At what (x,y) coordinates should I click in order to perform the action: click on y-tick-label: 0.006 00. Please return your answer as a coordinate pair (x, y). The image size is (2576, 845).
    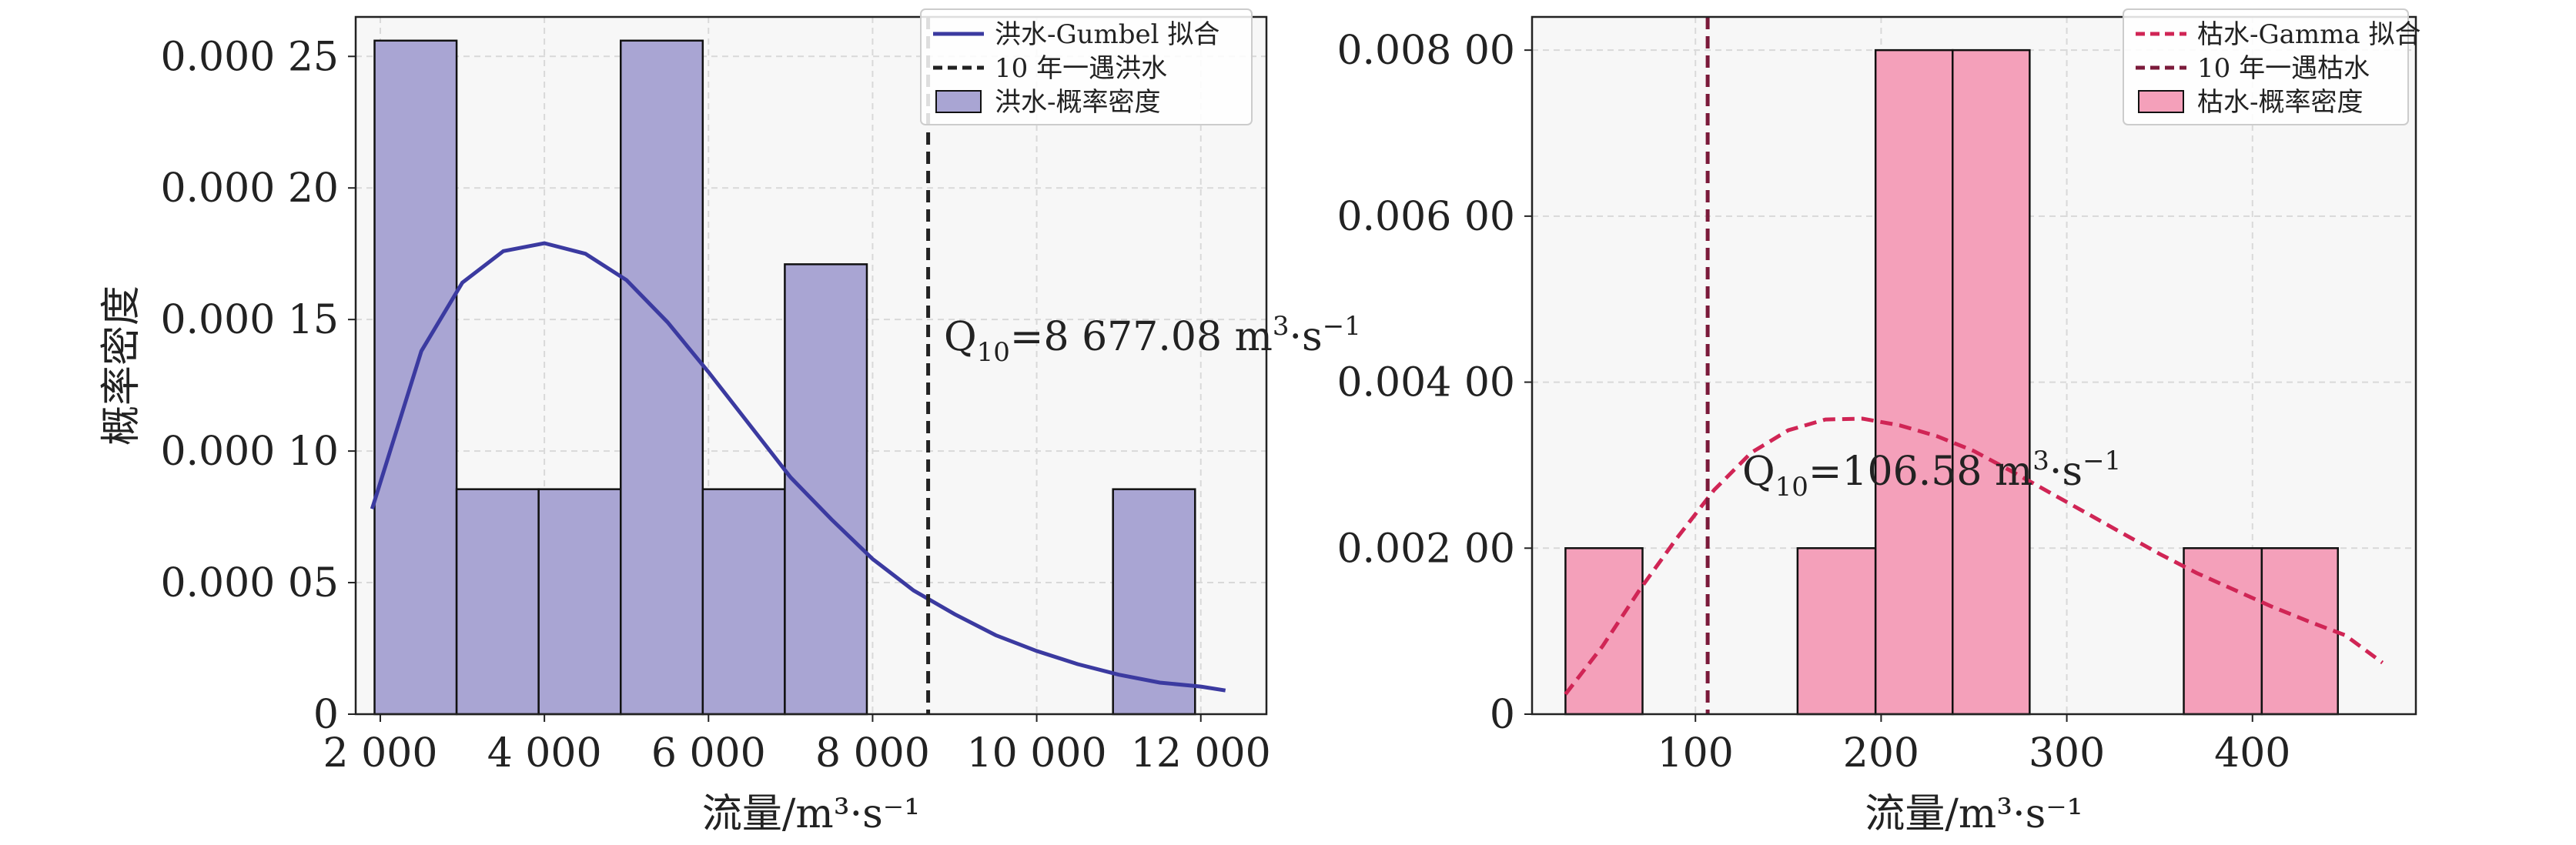
    Looking at the image, I should click on (1426, 217).